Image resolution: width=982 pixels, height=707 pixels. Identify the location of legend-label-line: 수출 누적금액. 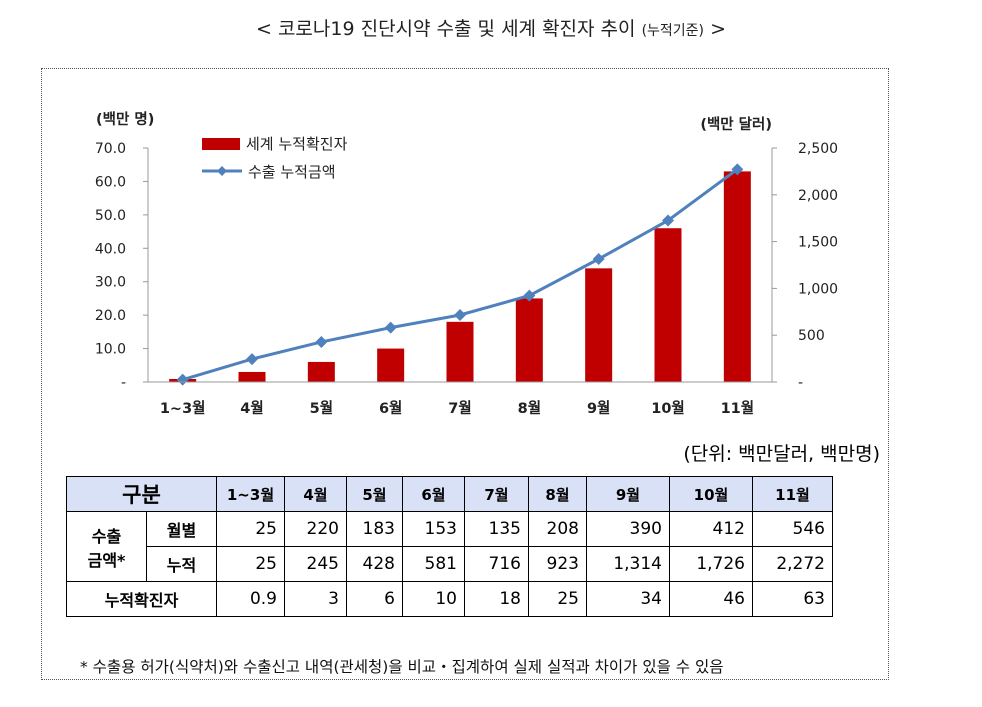
(292, 172).